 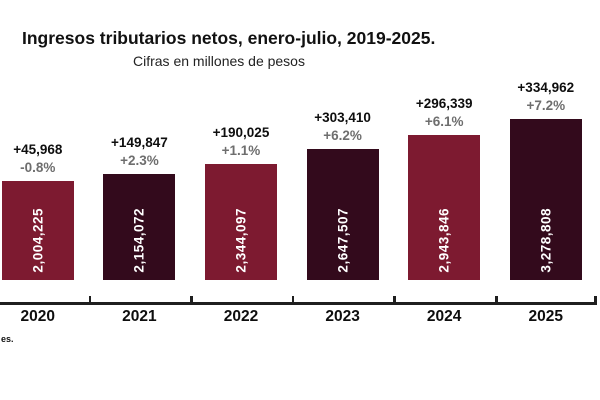 I want to click on x-axis-label-2021: 2021, so click(x=139, y=316).